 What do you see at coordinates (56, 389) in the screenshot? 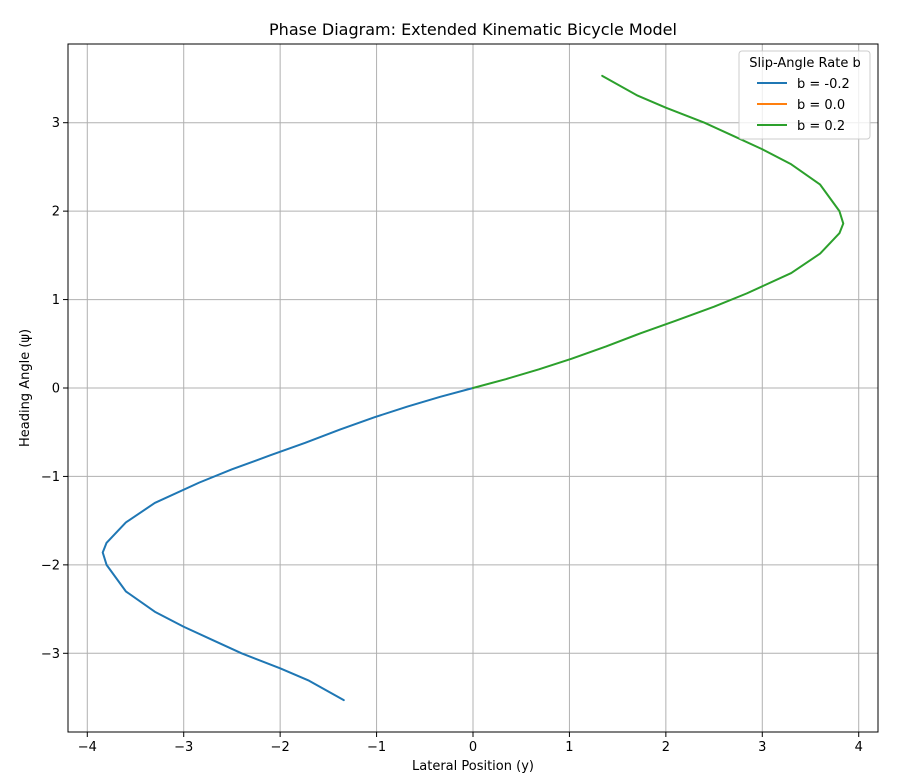
I see `y-tick-label: 0` at bounding box center [56, 389].